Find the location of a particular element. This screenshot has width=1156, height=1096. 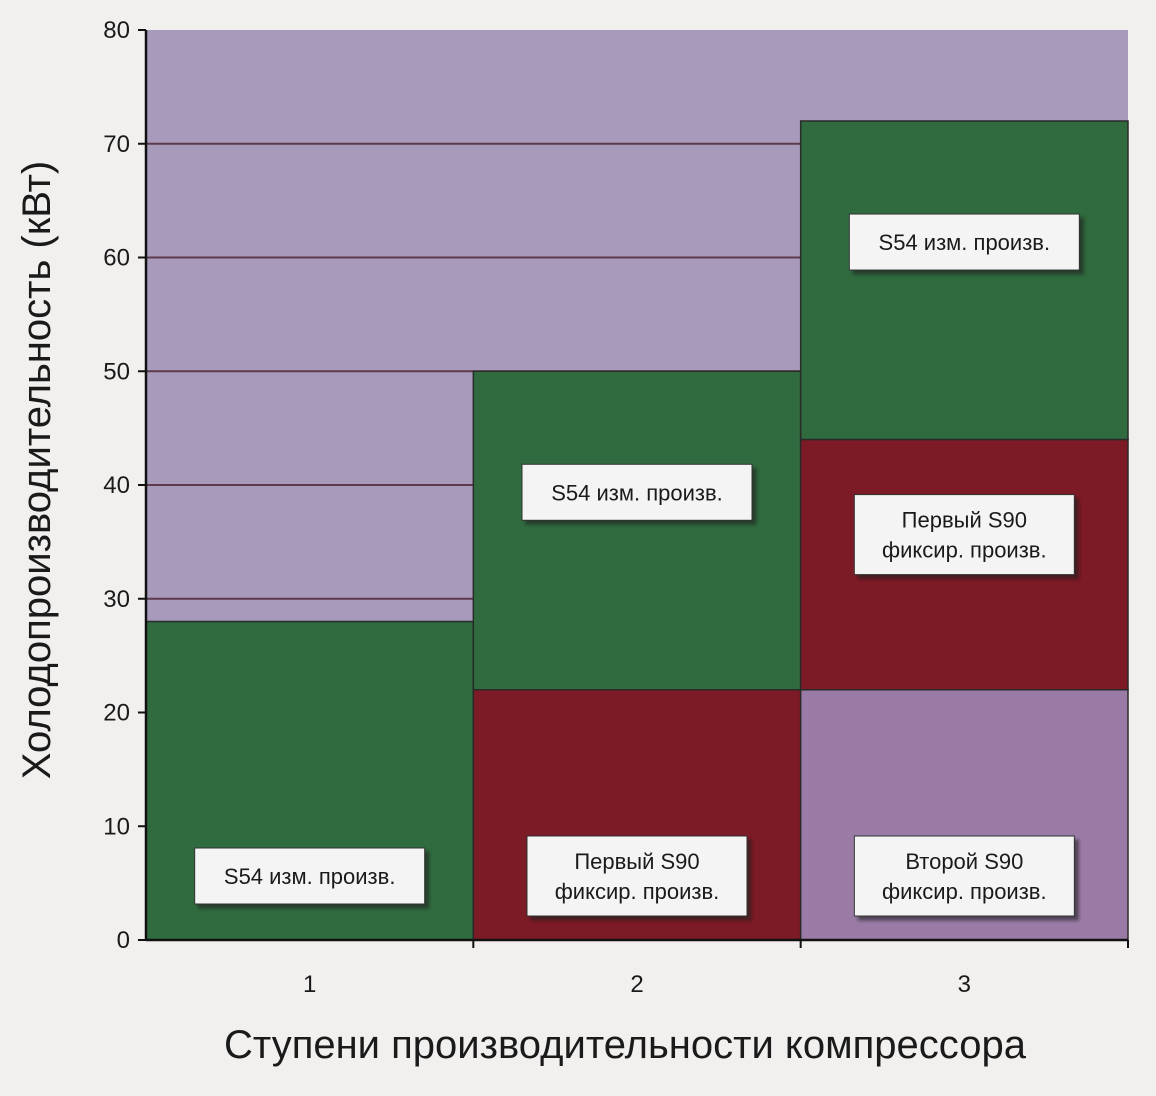

label-text: Второй S90 is located at coordinates (964, 861).